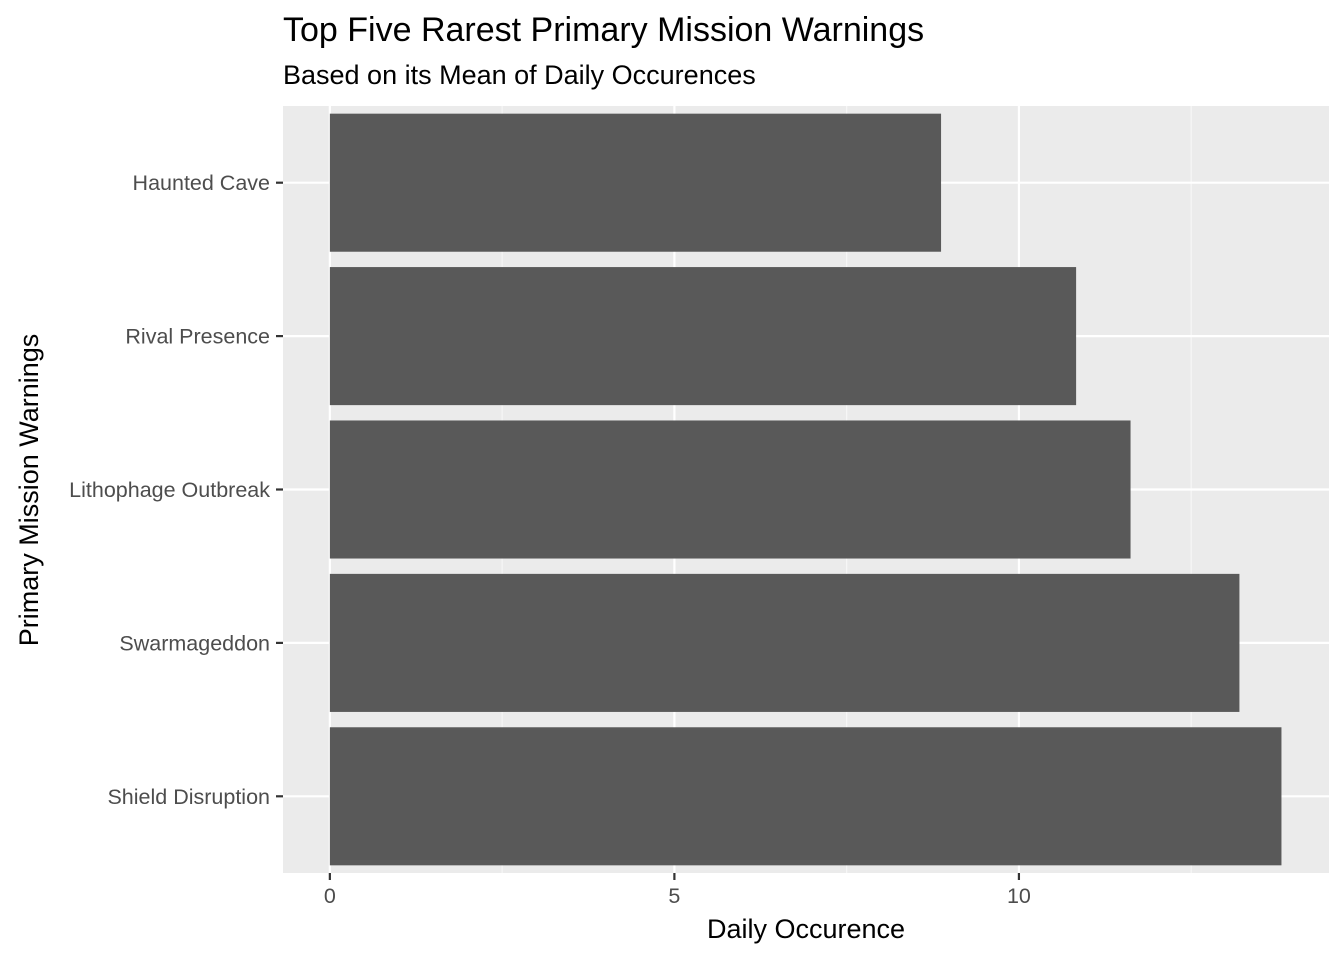 This screenshot has height=960, width=1344. What do you see at coordinates (201, 183) in the screenshot?
I see `y-tick-label: Haunted Cave` at bounding box center [201, 183].